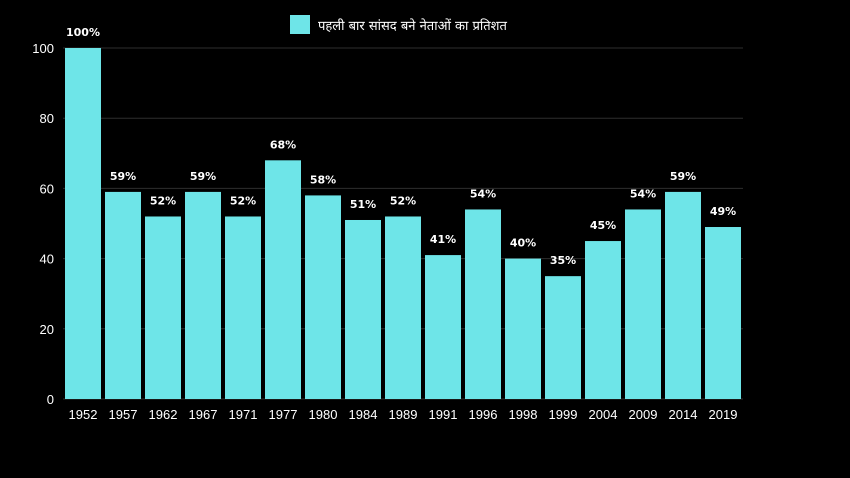 The image size is (850, 478). I want to click on data-label-2014: 59%, so click(683, 176).